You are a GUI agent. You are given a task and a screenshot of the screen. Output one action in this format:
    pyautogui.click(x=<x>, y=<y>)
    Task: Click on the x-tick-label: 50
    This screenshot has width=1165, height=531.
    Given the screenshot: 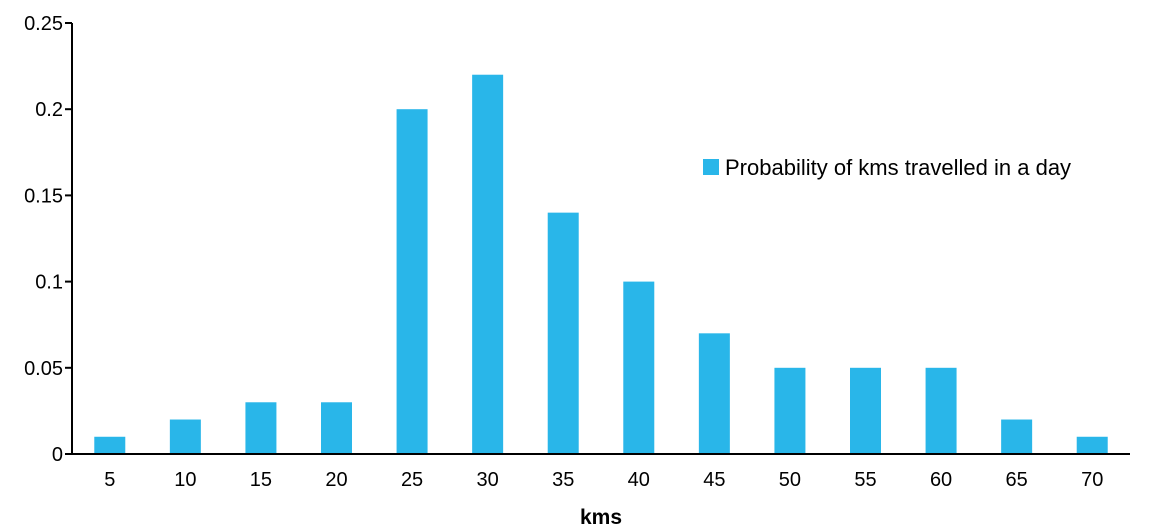 What is the action you would take?
    pyautogui.click(x=790, y=480)
    